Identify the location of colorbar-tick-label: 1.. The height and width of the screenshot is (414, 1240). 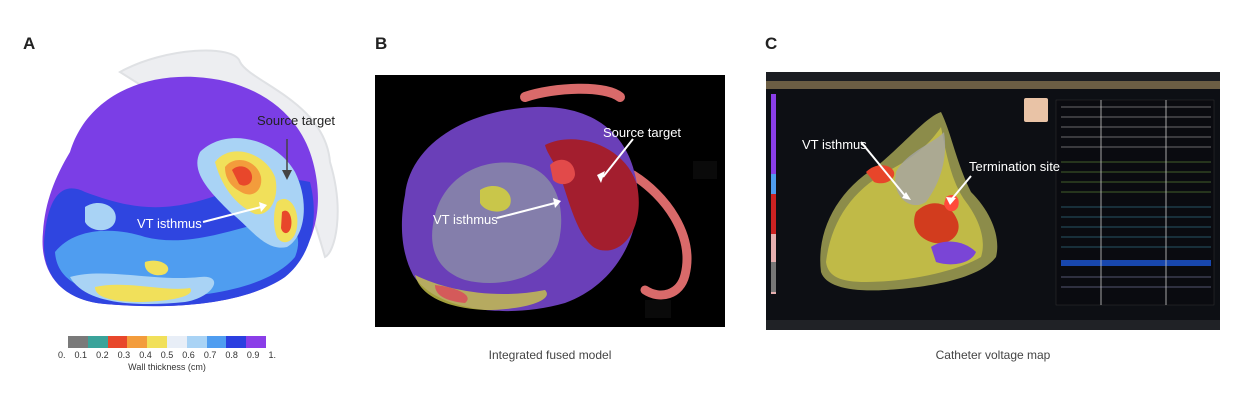
(272, 355).